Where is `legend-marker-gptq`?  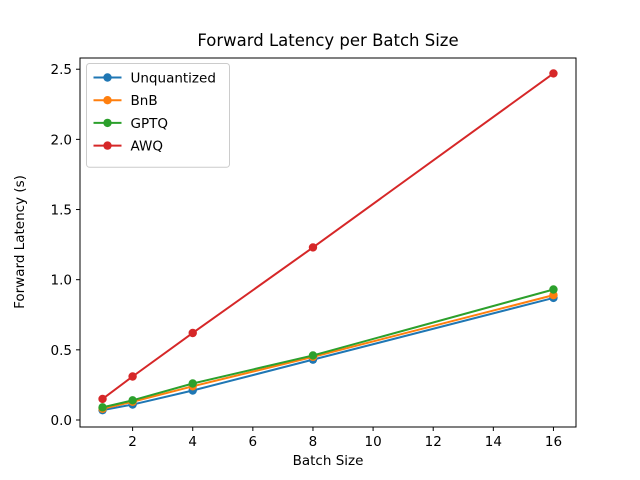 legend-marker-gptq is located at coordinates (107, 123).